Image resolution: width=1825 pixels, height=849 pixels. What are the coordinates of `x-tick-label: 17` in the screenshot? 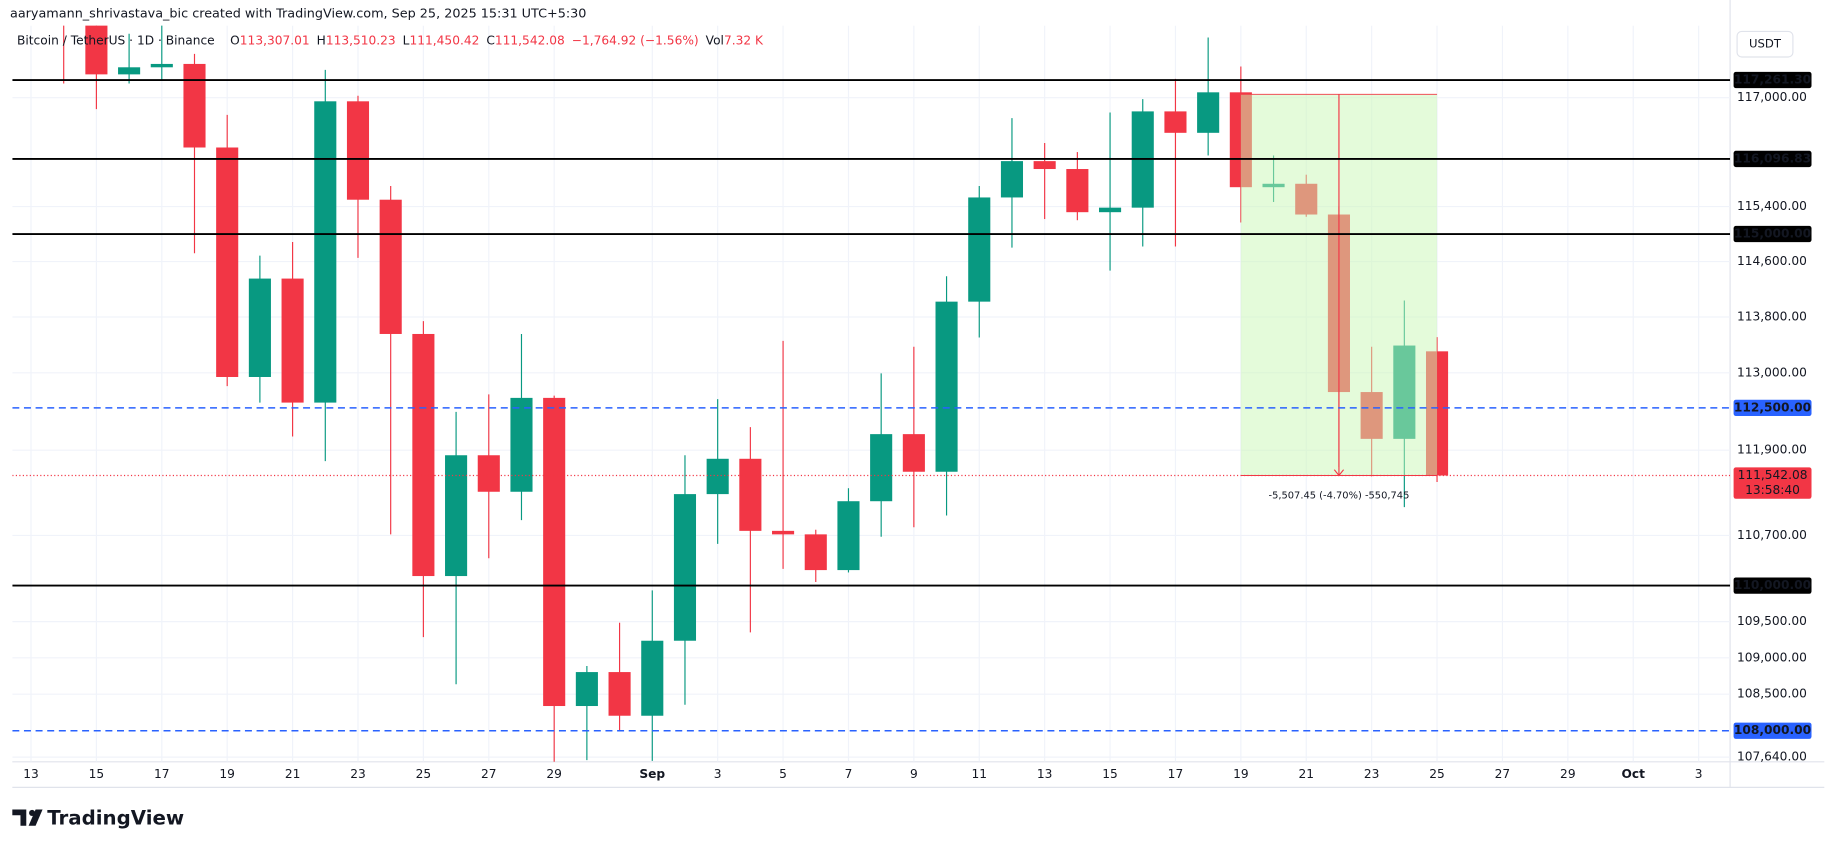 It's located at (162, 774).